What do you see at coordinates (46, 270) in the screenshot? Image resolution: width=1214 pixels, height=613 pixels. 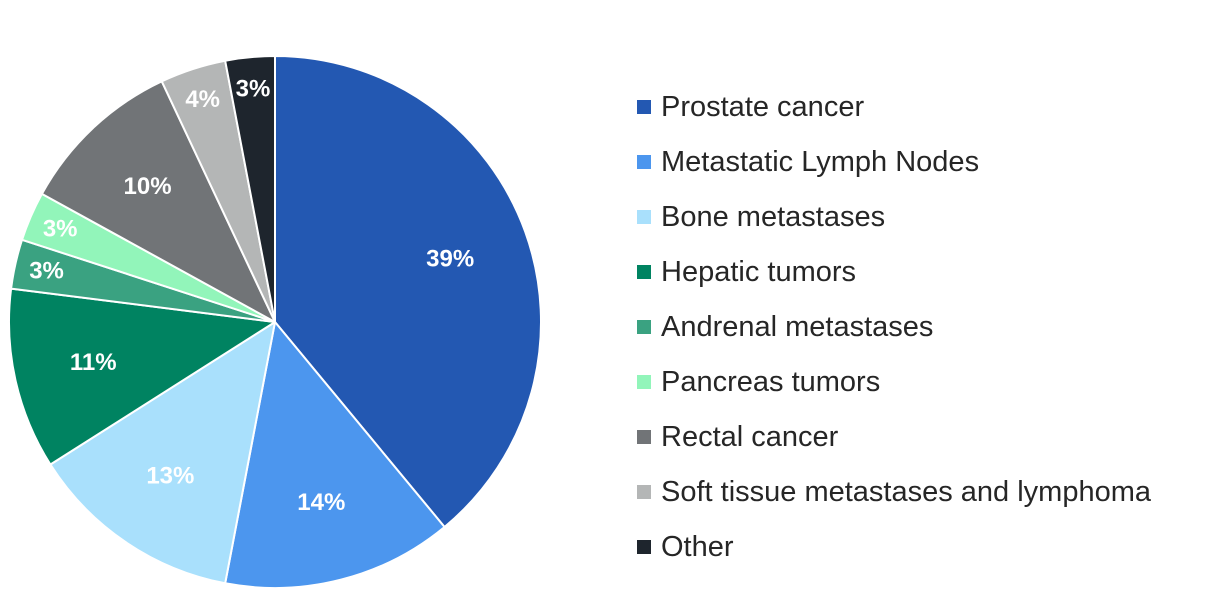 I see `slice-label-andrenal-metastases: 3%` at bounding box center [46, 270].